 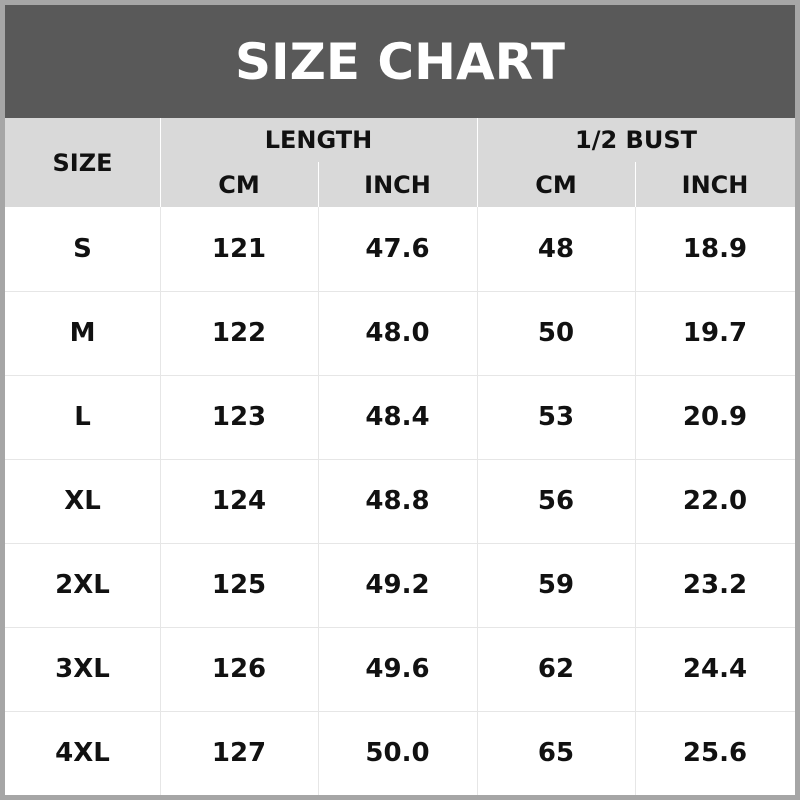 What do you see at coordinates (82, 333) in the screenshot?
I see `size-cell: M` at bounding box center [82, 333].